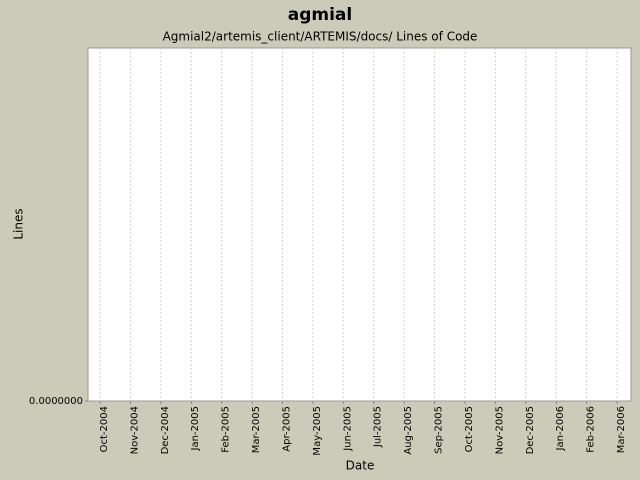 The height and width of the screenshot is (480, 640). What do you see at coordinates (499, 430) in the screenshot?
I see `x-tick-label: Nov-2005` at bounding box center [499, 430].